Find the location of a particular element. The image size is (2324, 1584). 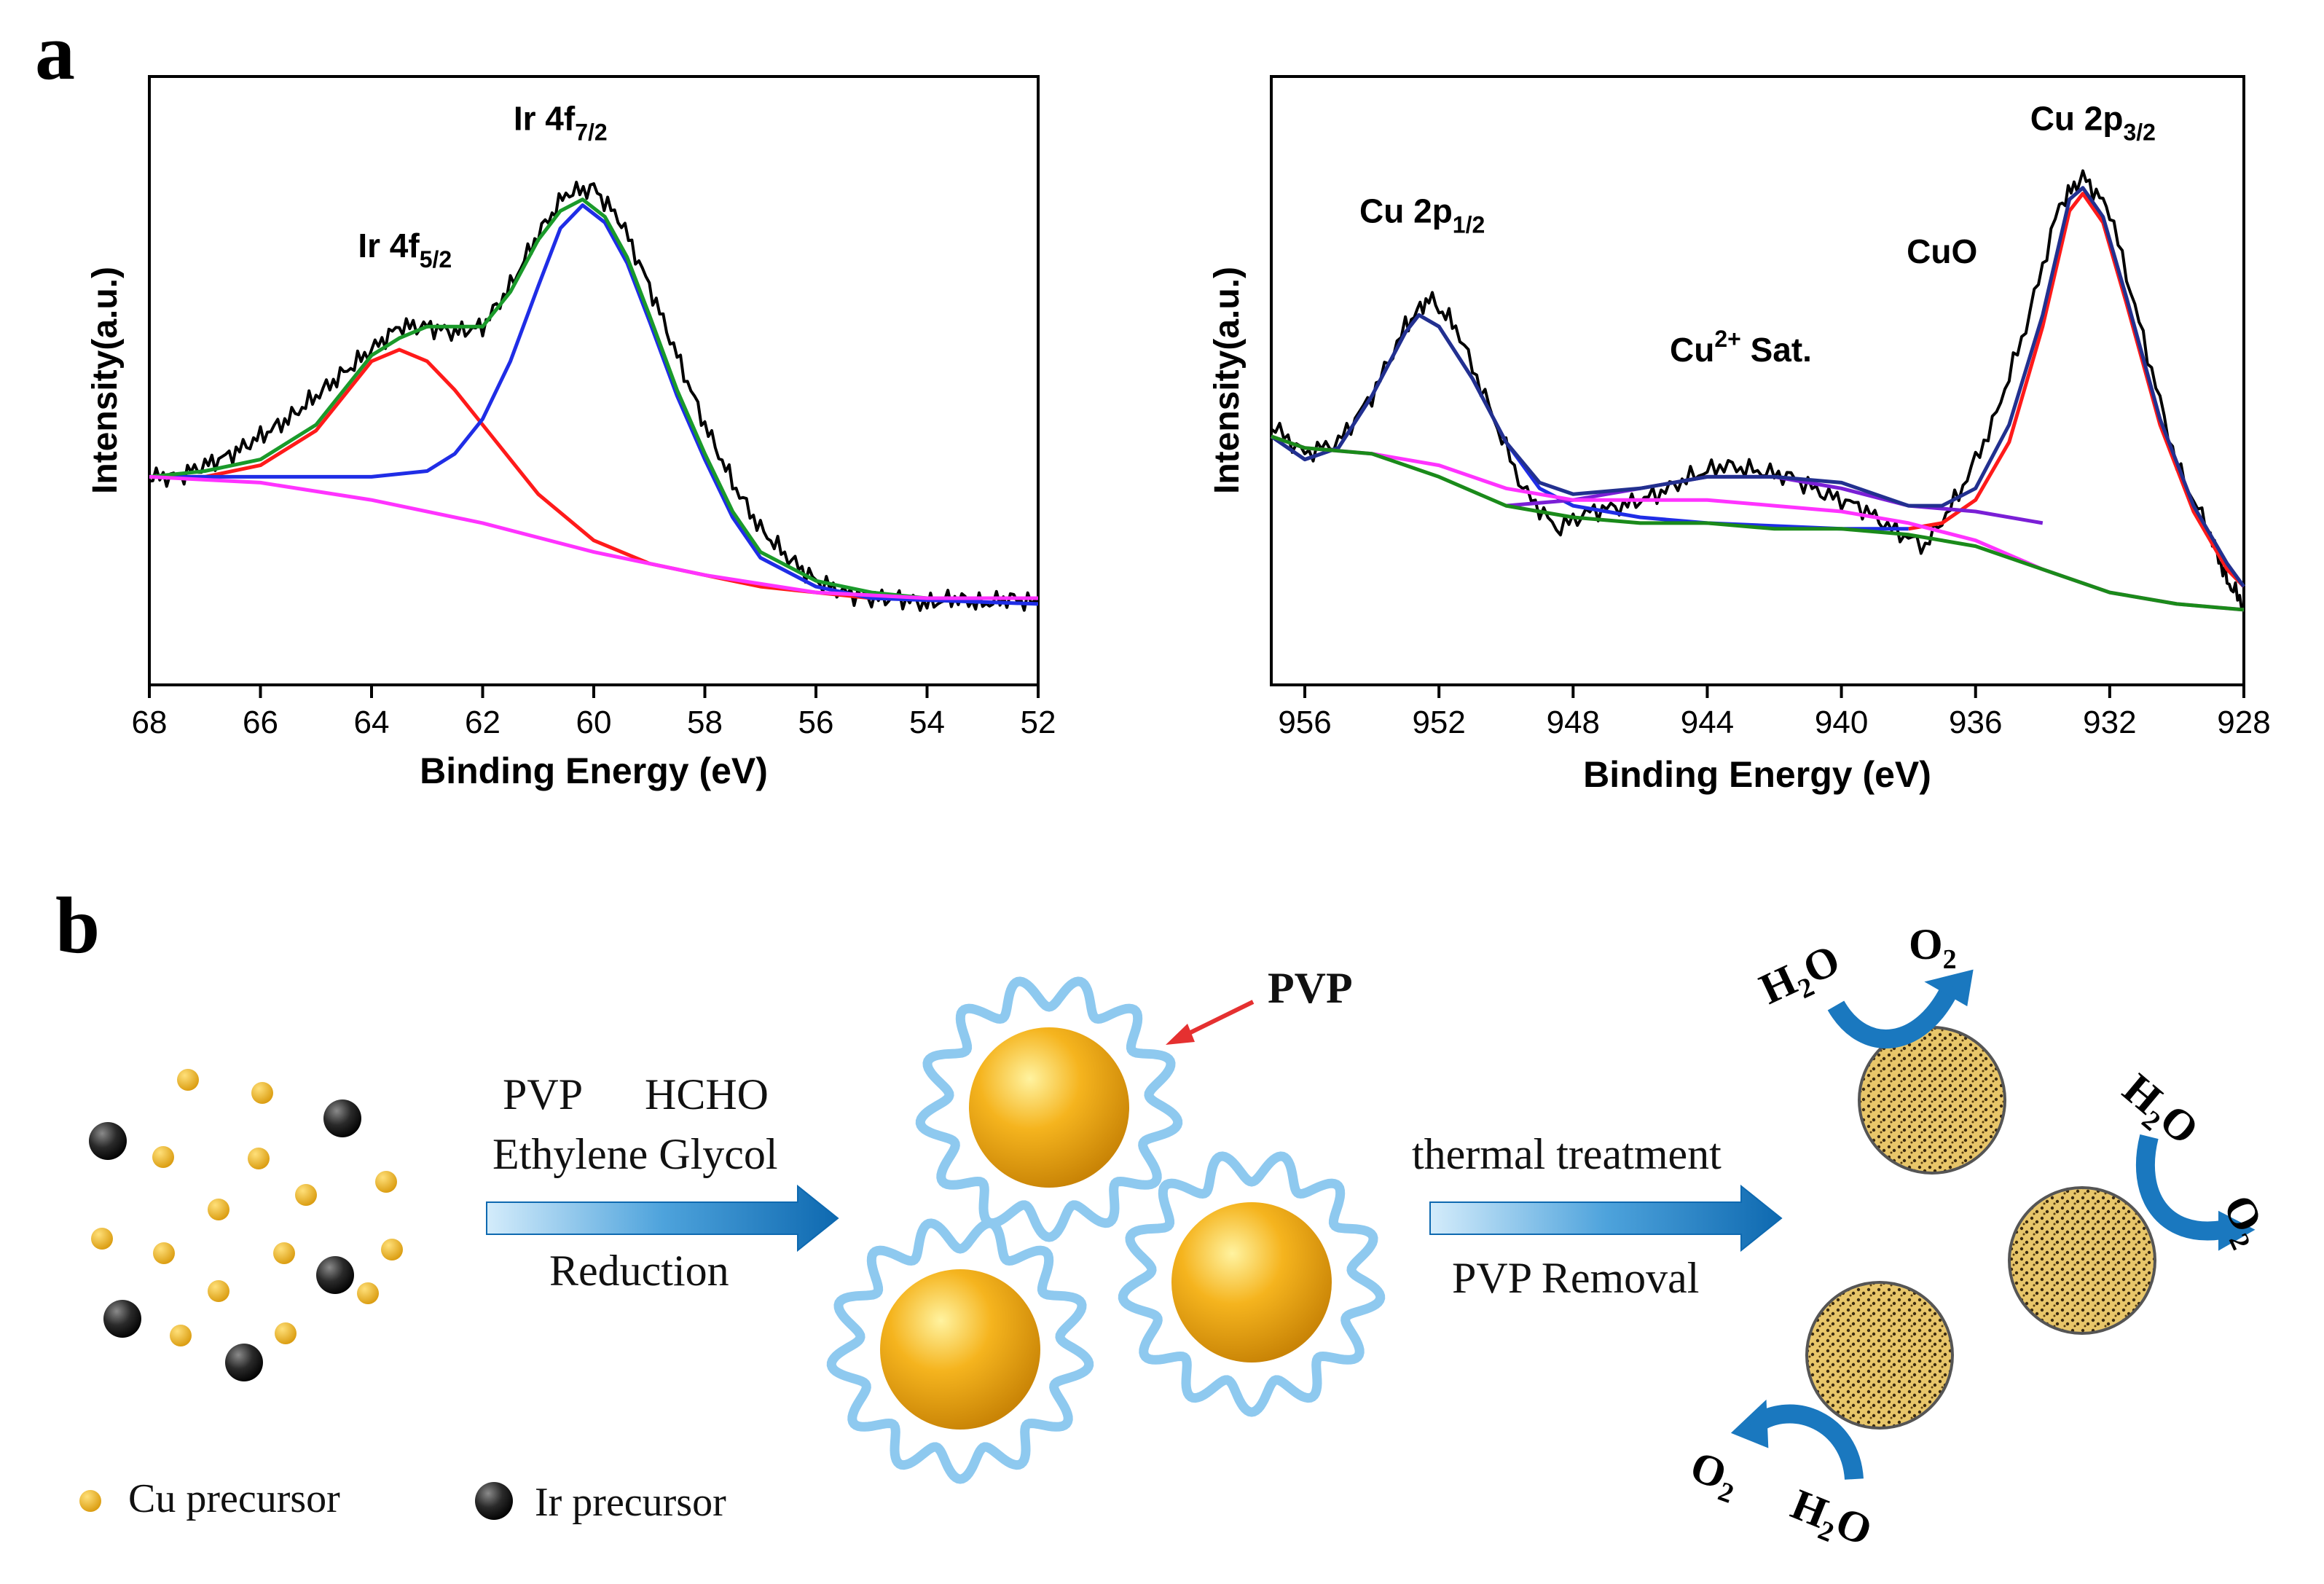

chart1-x-tick-label: 62 is located at coordinates (482, 722).